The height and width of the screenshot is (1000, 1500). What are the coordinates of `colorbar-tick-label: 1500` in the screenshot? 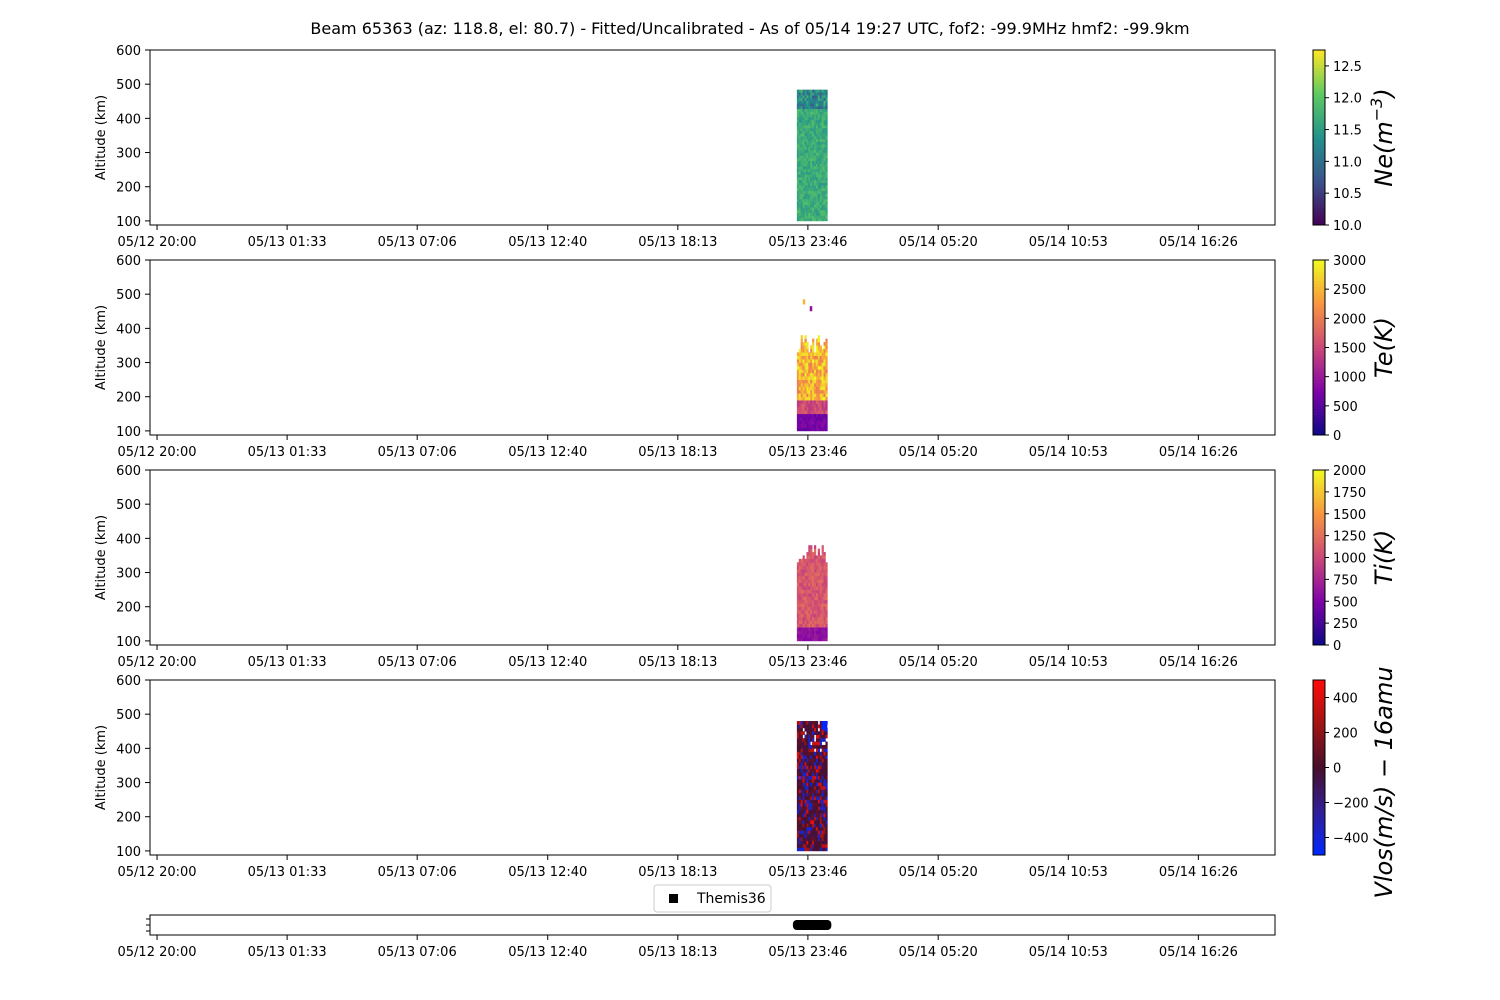 It's located at (1349, 349).